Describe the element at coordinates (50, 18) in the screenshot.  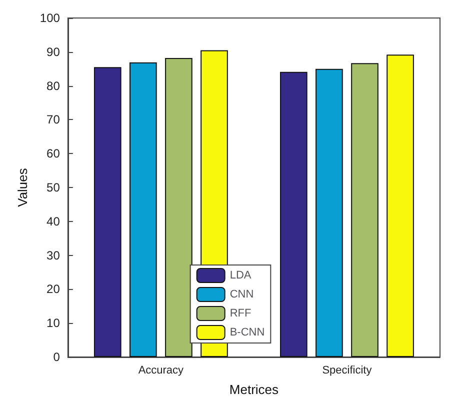
I see `y-tick-label: 100` at that location.